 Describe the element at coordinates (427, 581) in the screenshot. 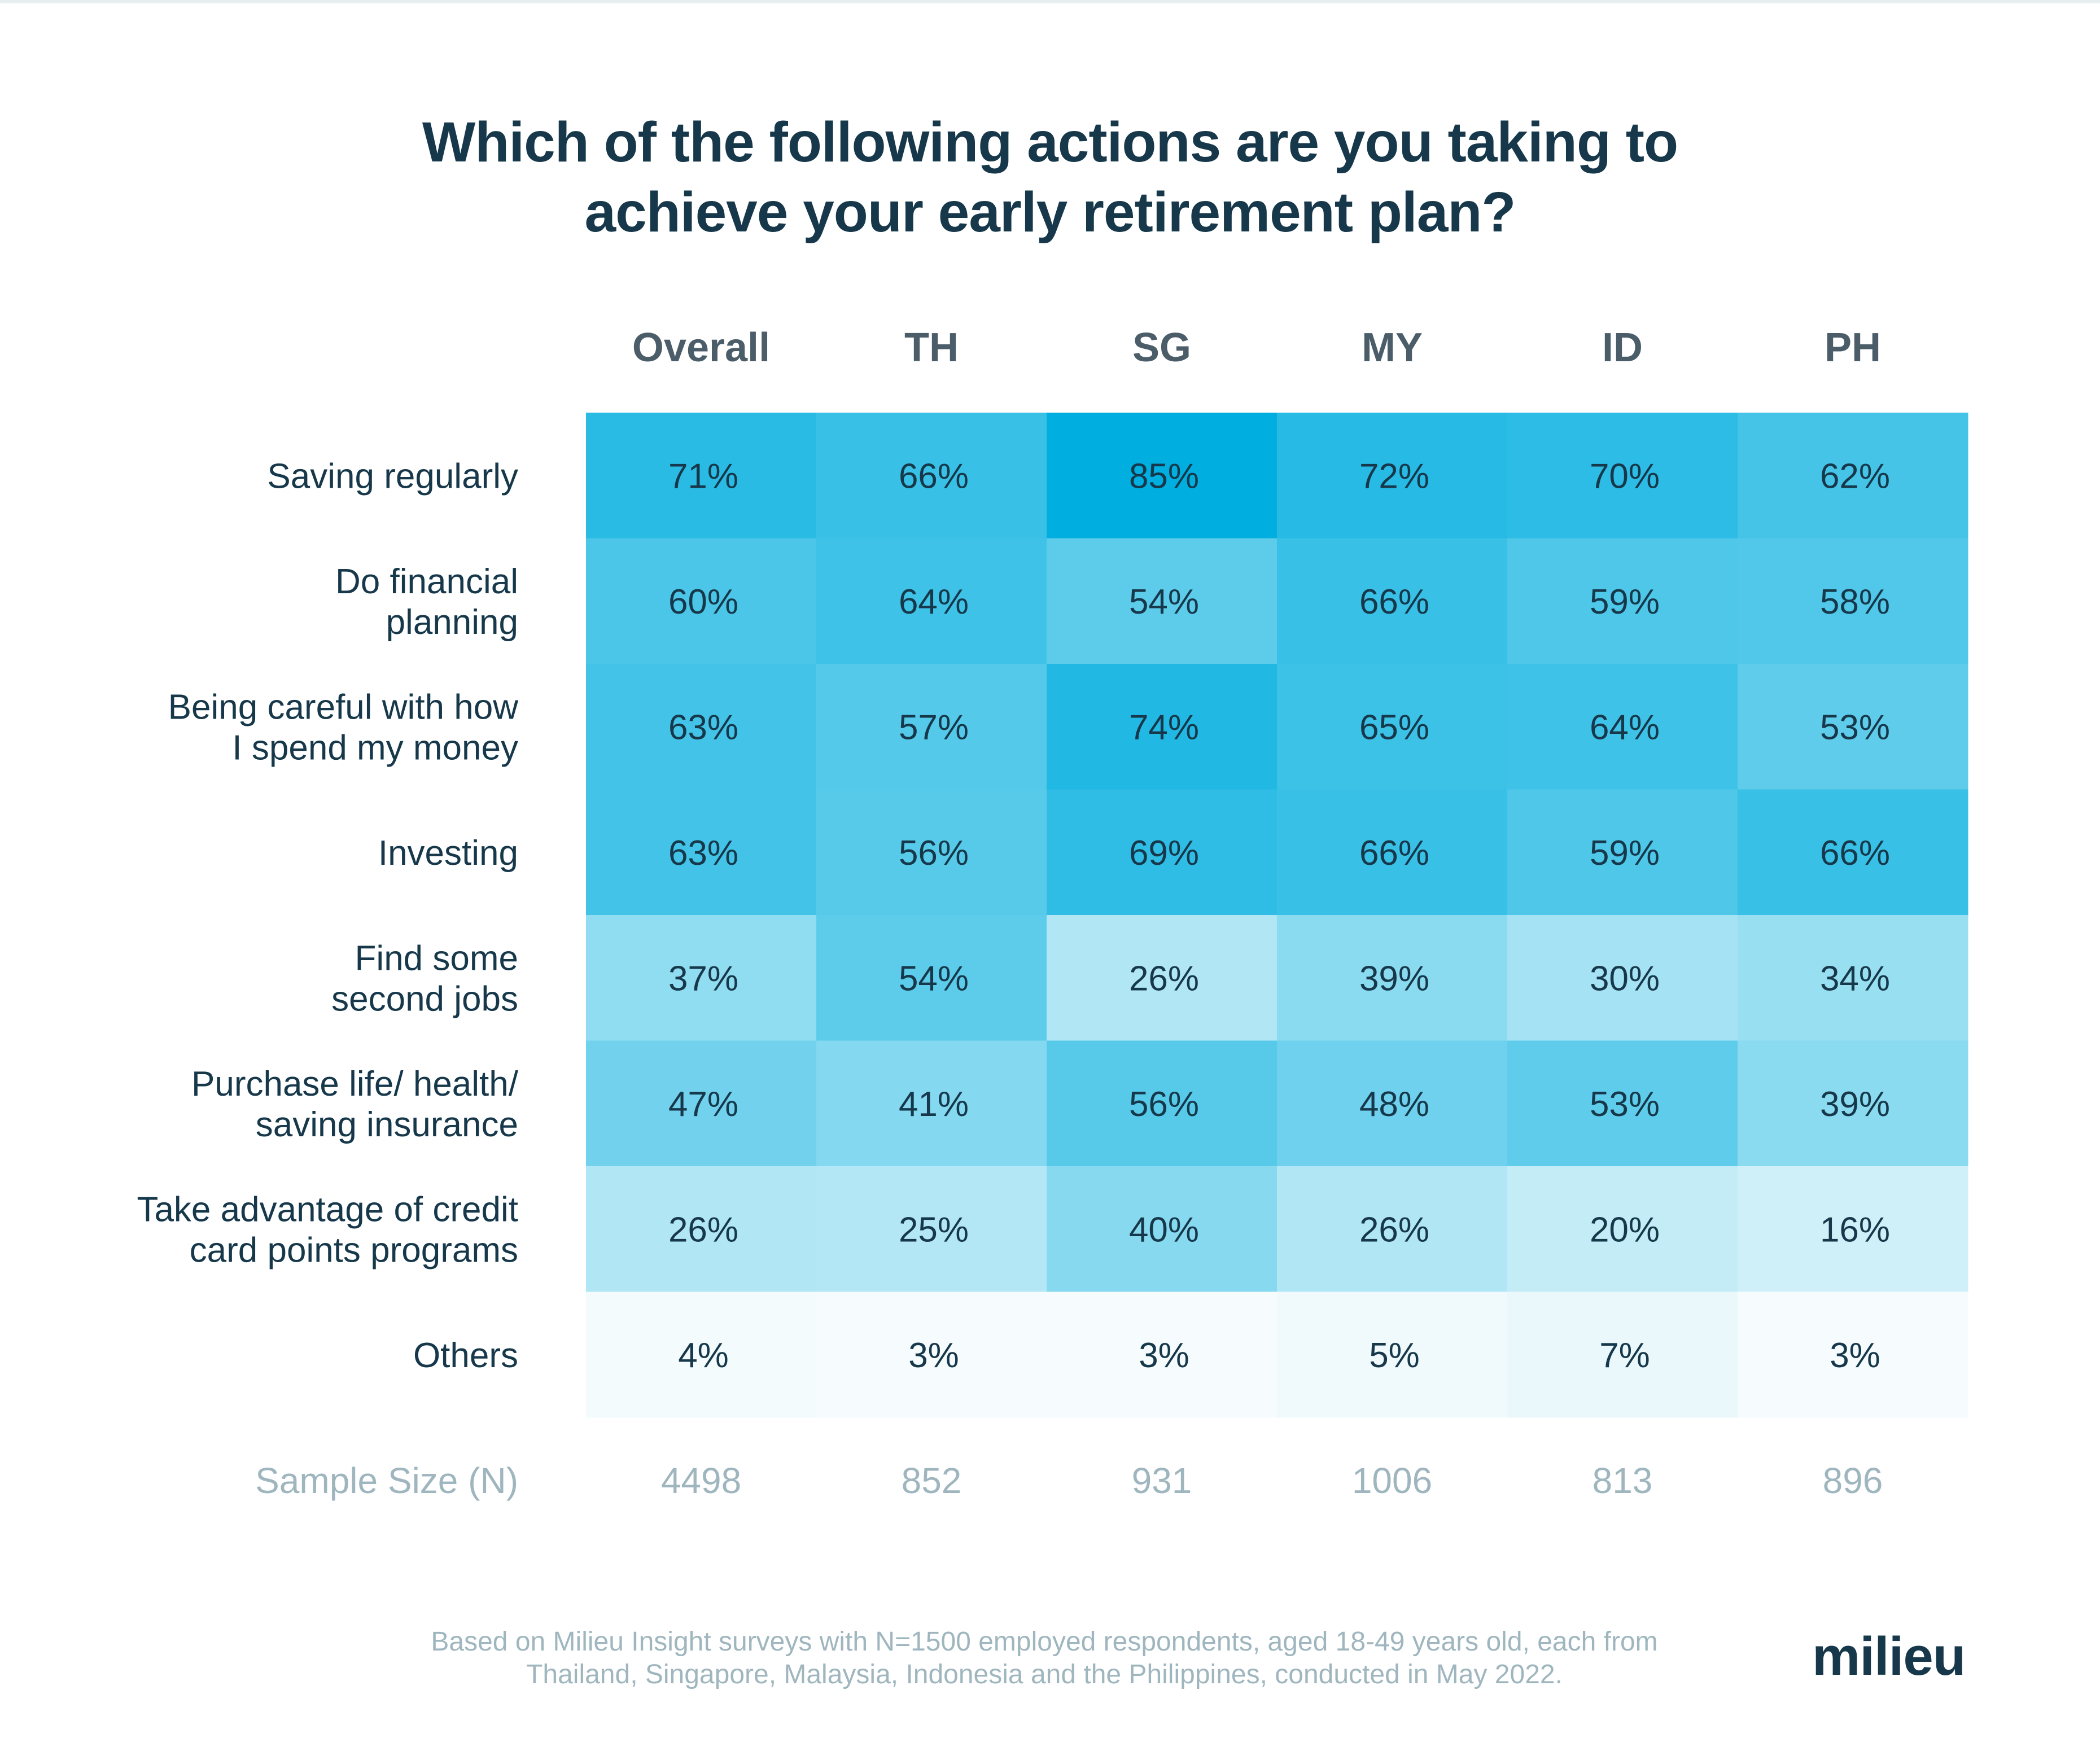

I see `row-label: Do financial` at that location.